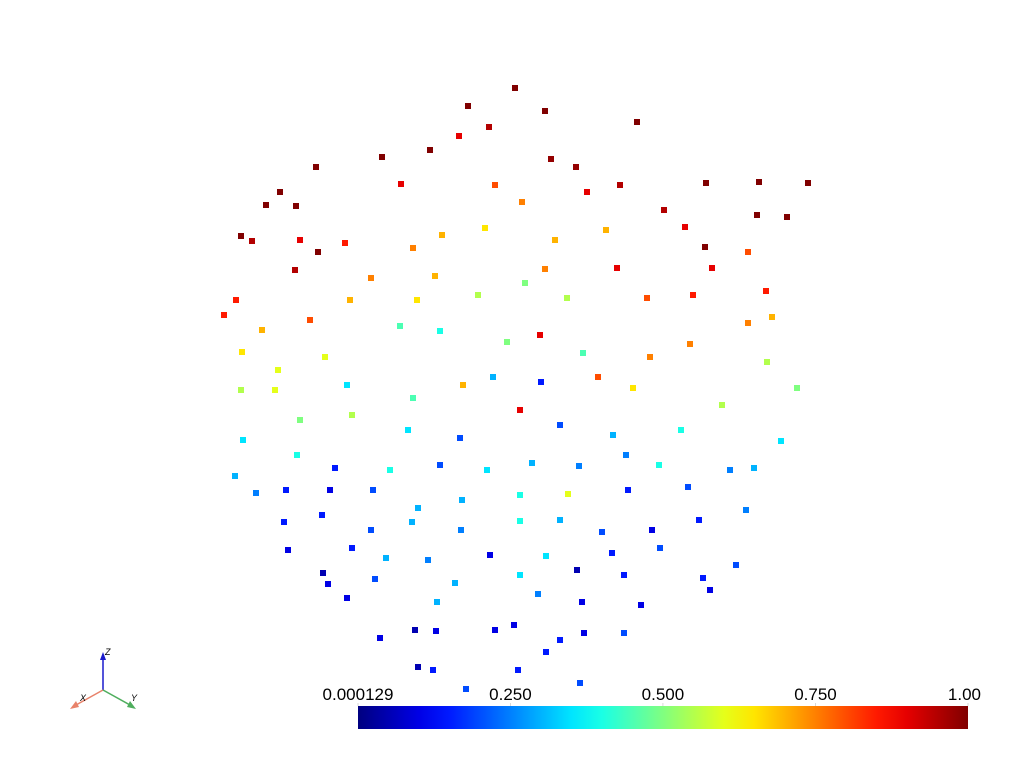 Image resolution: width=1024 pixels, height=768 pixels. What do you see at coordinates (116, 697) in the screenshot?
I see `y-axis` at bounding box center [116, 697].